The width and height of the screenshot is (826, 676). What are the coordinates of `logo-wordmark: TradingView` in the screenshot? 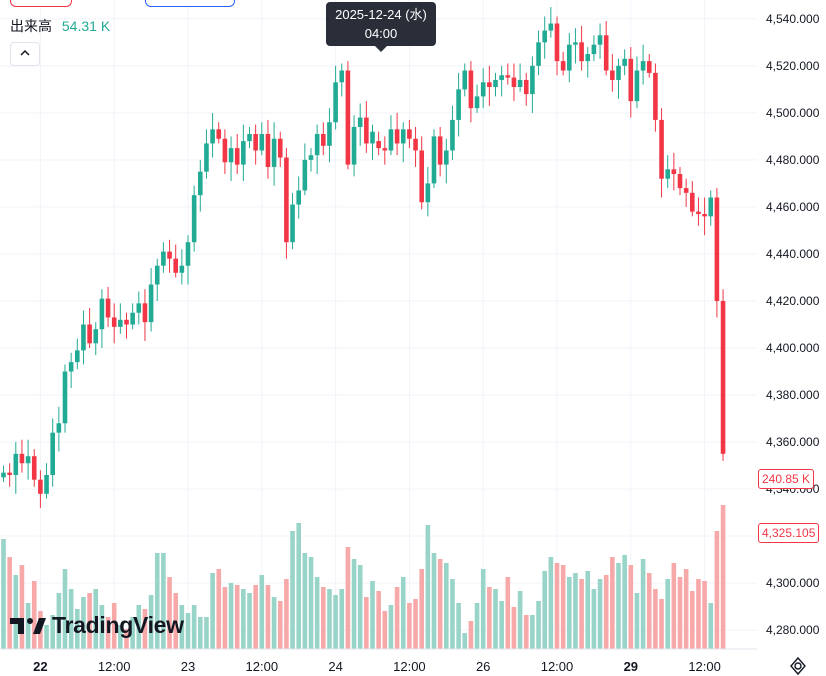 It's located at (118, 625).